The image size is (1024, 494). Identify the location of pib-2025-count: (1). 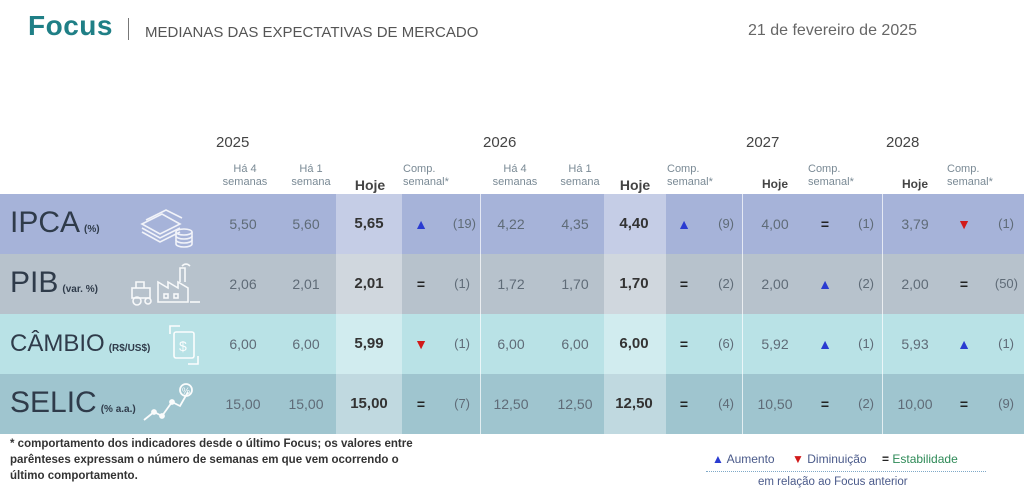
(462, 283).